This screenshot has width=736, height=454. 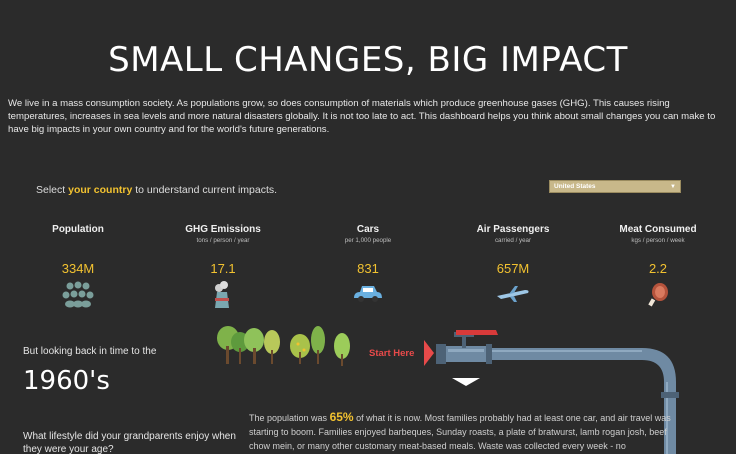 I want to click on select-prefix: Select, so click(x=52, y=190).